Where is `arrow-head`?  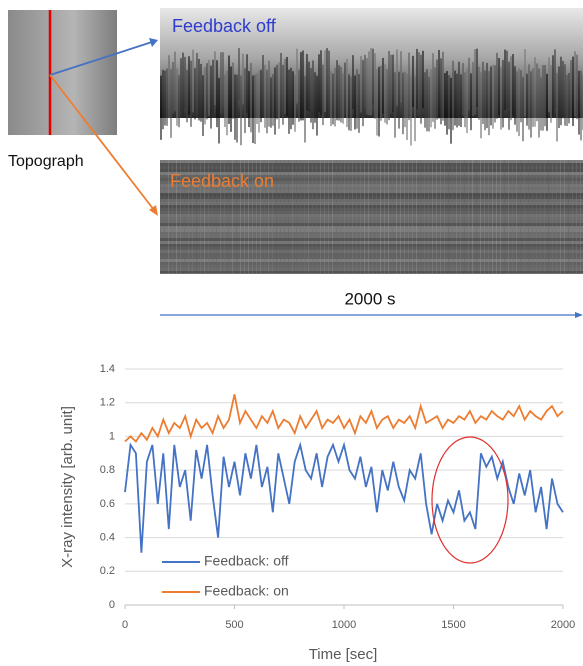
arrow-head is located at coordinates (153, 42).